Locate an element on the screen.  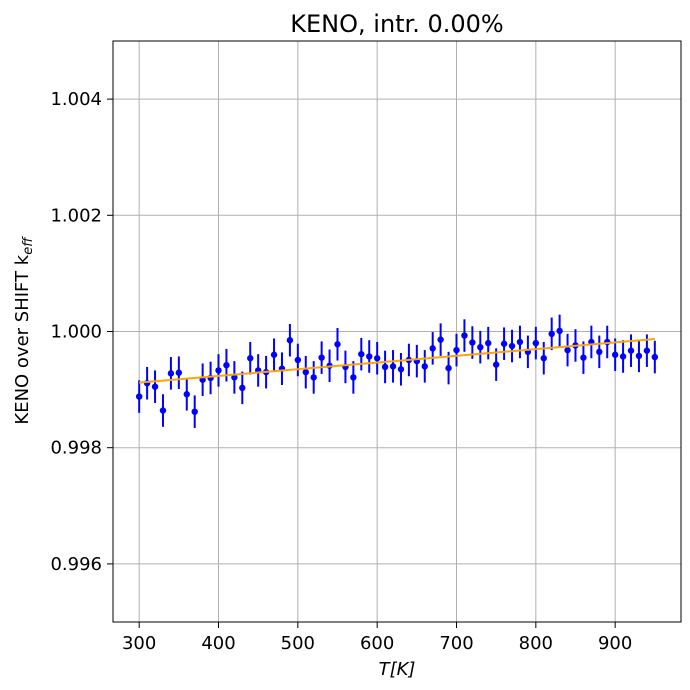
y-tick-label: 1.004 is located at coordinates (76, 99).